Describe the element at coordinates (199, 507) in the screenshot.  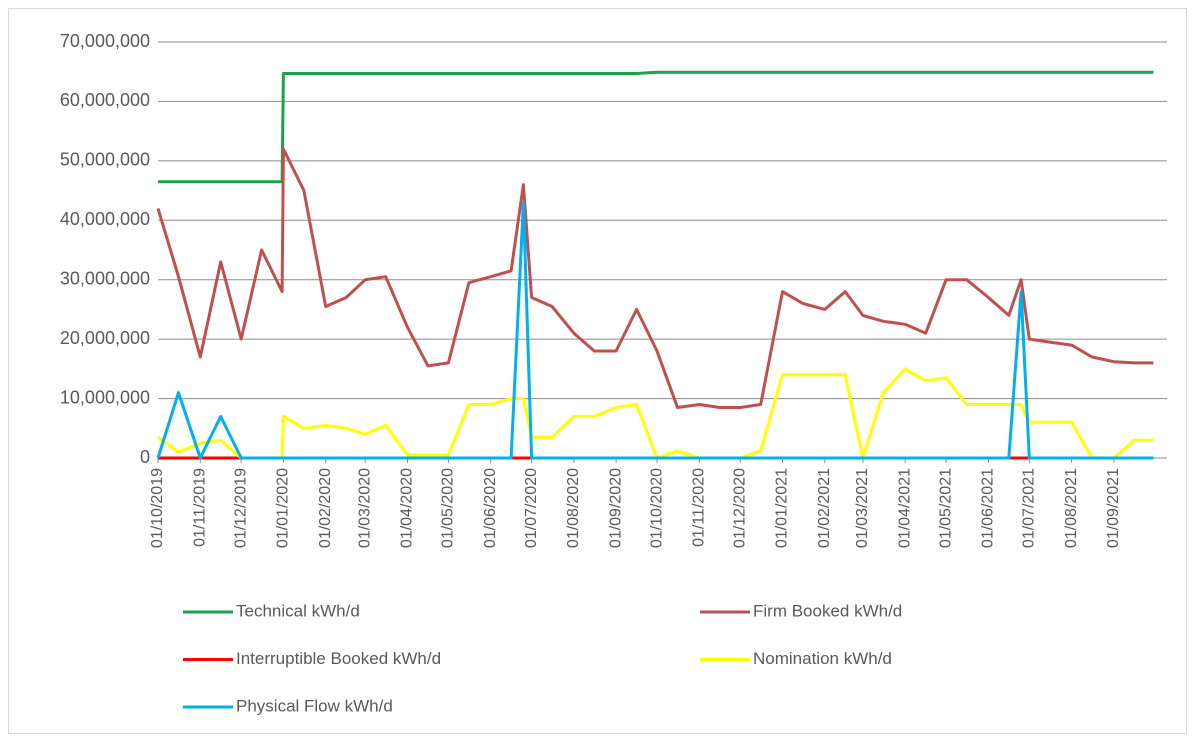
I see `x-tick-label: 01/11/2019` at that location.